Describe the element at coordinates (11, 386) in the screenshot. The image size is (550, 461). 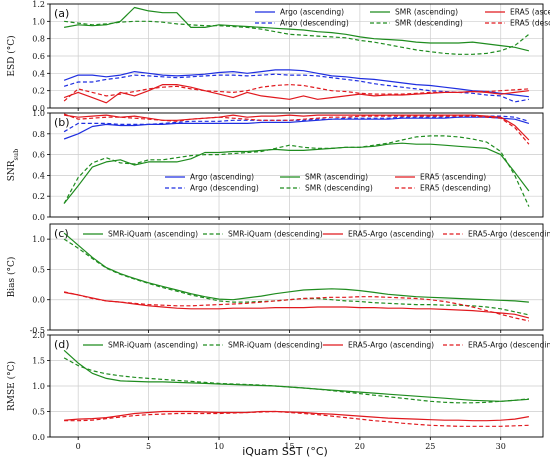
I see `y-axis-label: RMSE (°C)` at that location.